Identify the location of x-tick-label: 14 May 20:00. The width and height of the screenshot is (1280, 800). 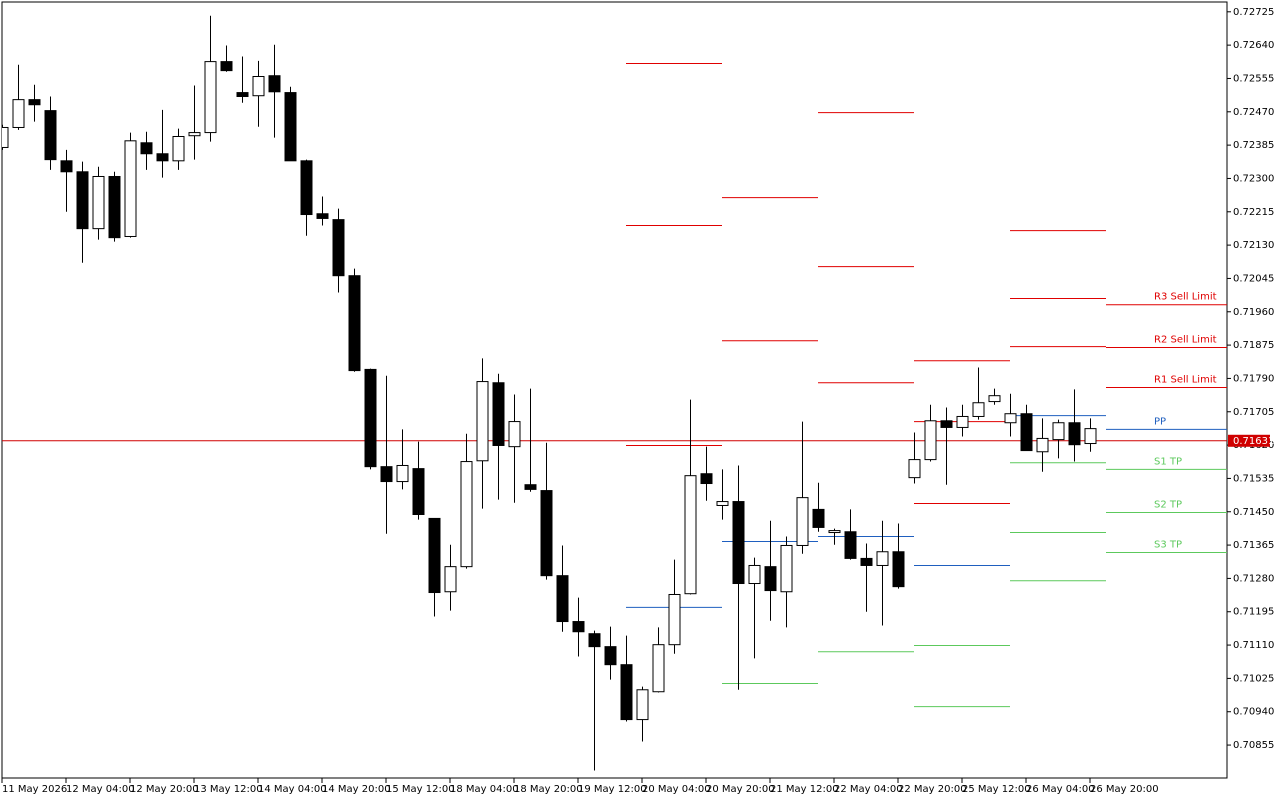
(356, 789).